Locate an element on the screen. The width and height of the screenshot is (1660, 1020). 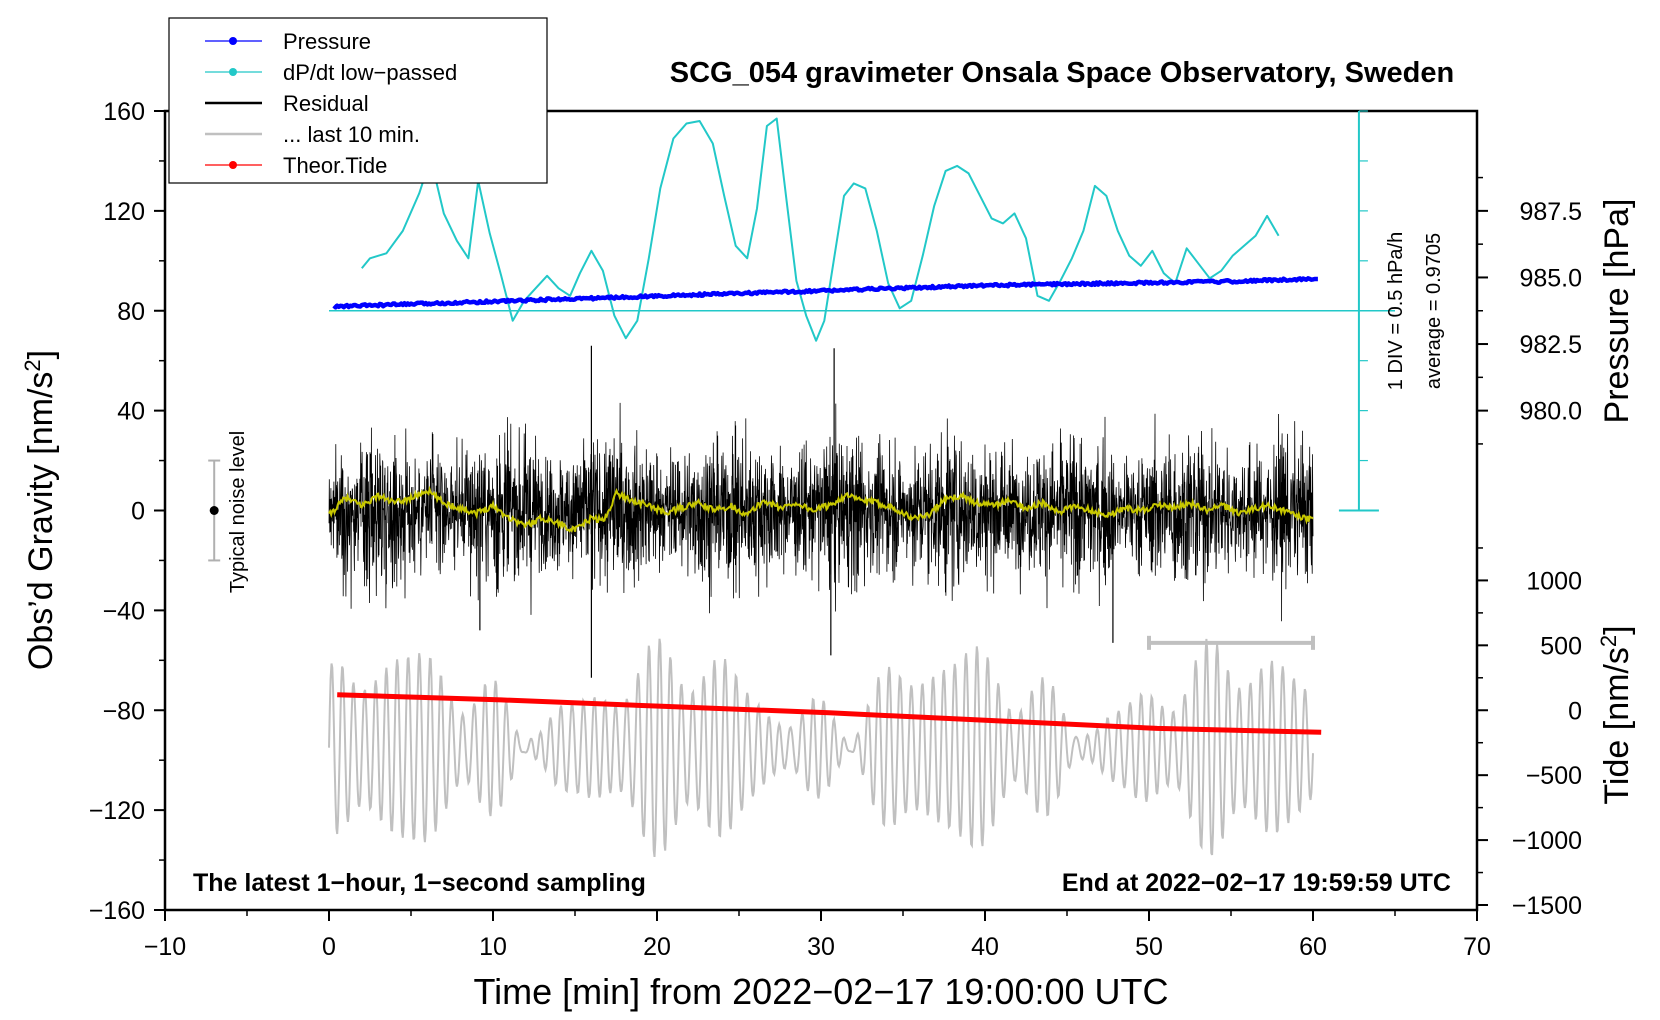
x-tick-label: 20 is located at coordinates (657, 947).